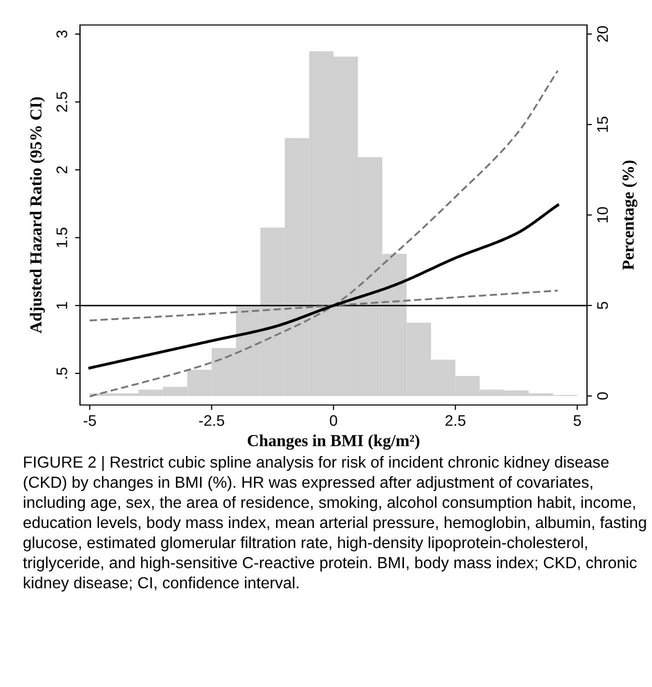 The image size is (652, 687). I want to click on y-tick-label: 2, so click(62, 170).